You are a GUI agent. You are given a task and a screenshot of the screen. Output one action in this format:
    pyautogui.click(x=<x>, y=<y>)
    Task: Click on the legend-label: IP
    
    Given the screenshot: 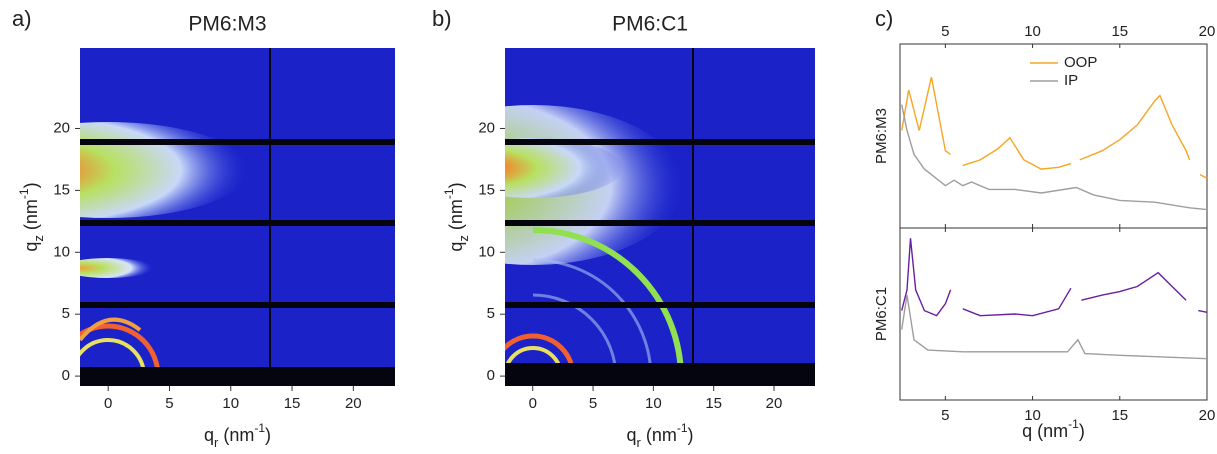 What is the action you would take?
    pyautogui.click(x=1071, y=80)
    